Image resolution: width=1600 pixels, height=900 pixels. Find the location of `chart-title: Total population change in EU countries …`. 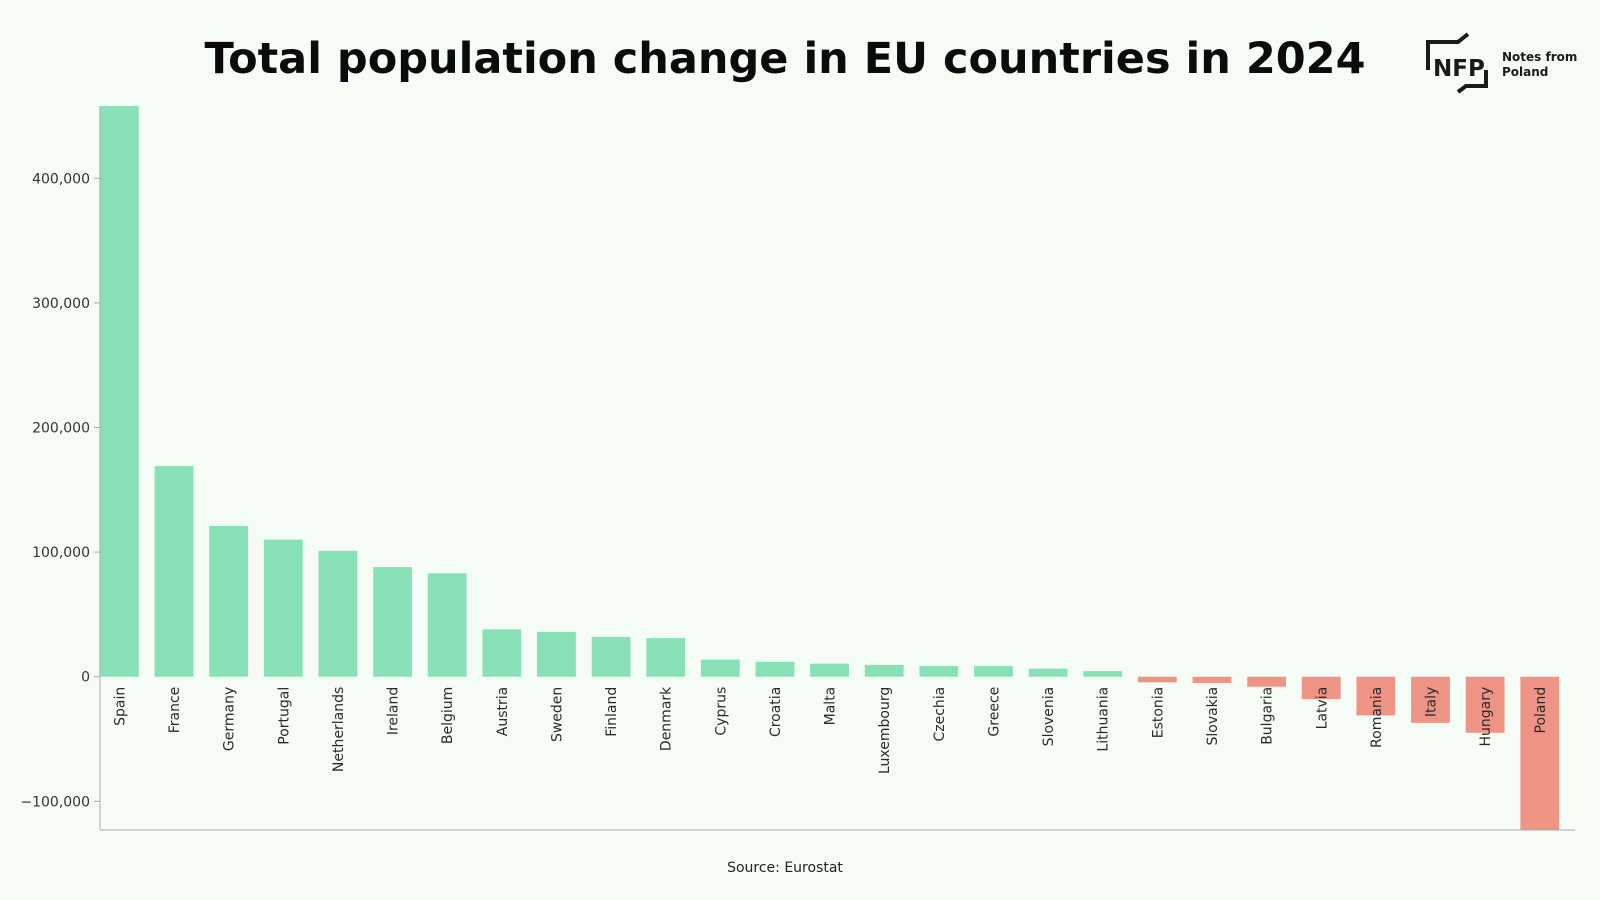

chart-title: Total population change in EU countries … is located at coordinates (785, 59).